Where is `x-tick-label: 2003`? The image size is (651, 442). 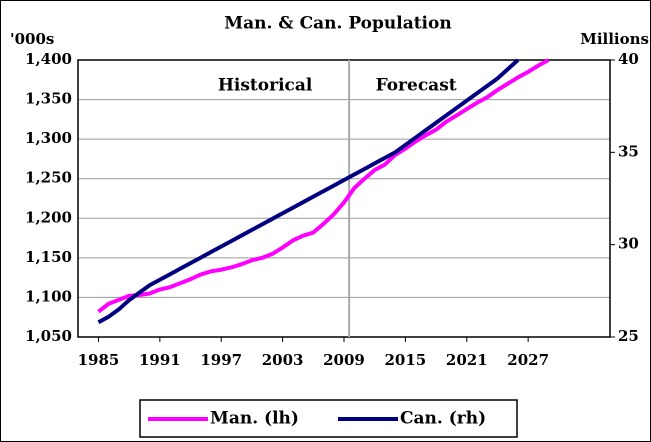
x-tick-label: 2003 is located at coordinates (283, 360).